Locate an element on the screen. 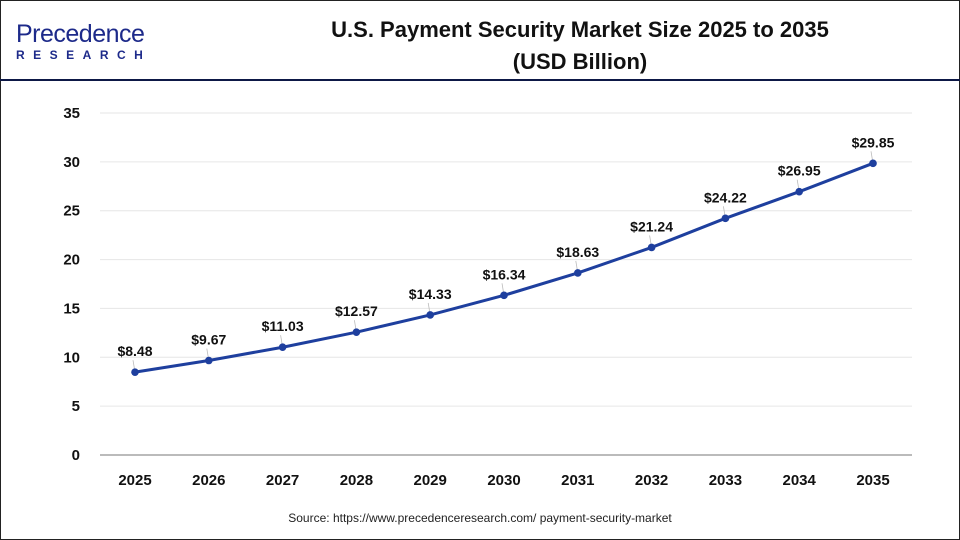 The height and width of the screenshot is (540, 960). y-tick-label: 25 is located at coordinates (71, 211).